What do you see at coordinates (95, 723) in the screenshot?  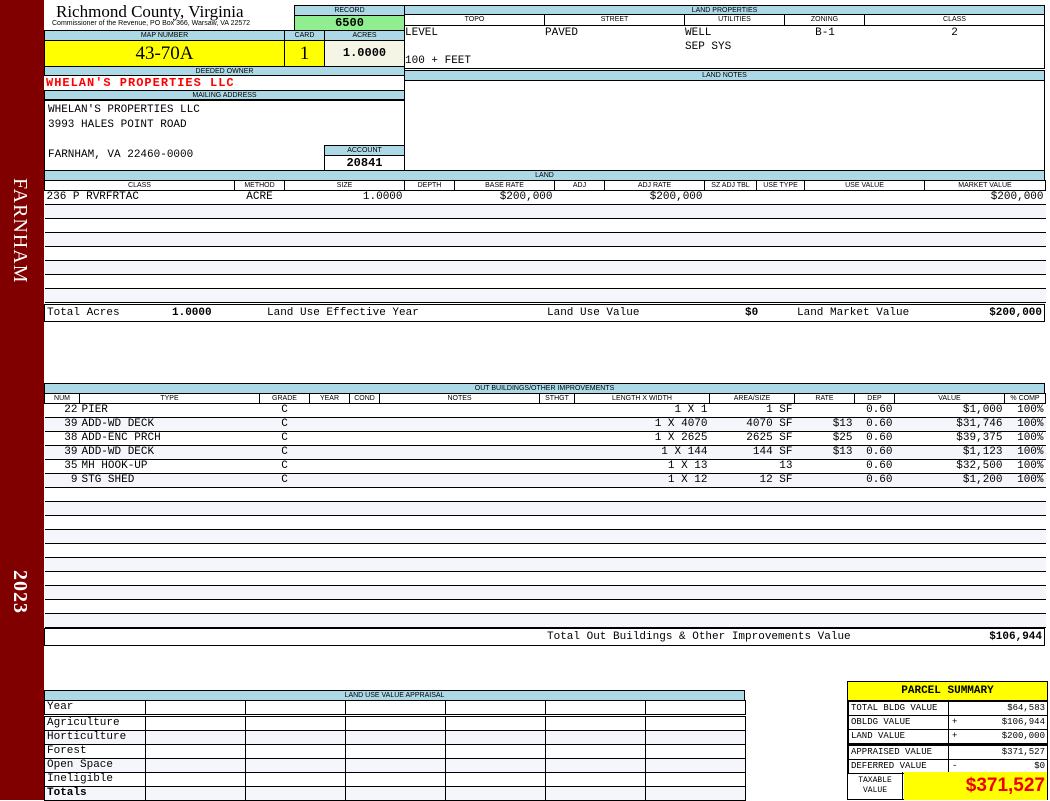 I see `land-use-row-label: Agriculture` at bounding box center [95, 723].